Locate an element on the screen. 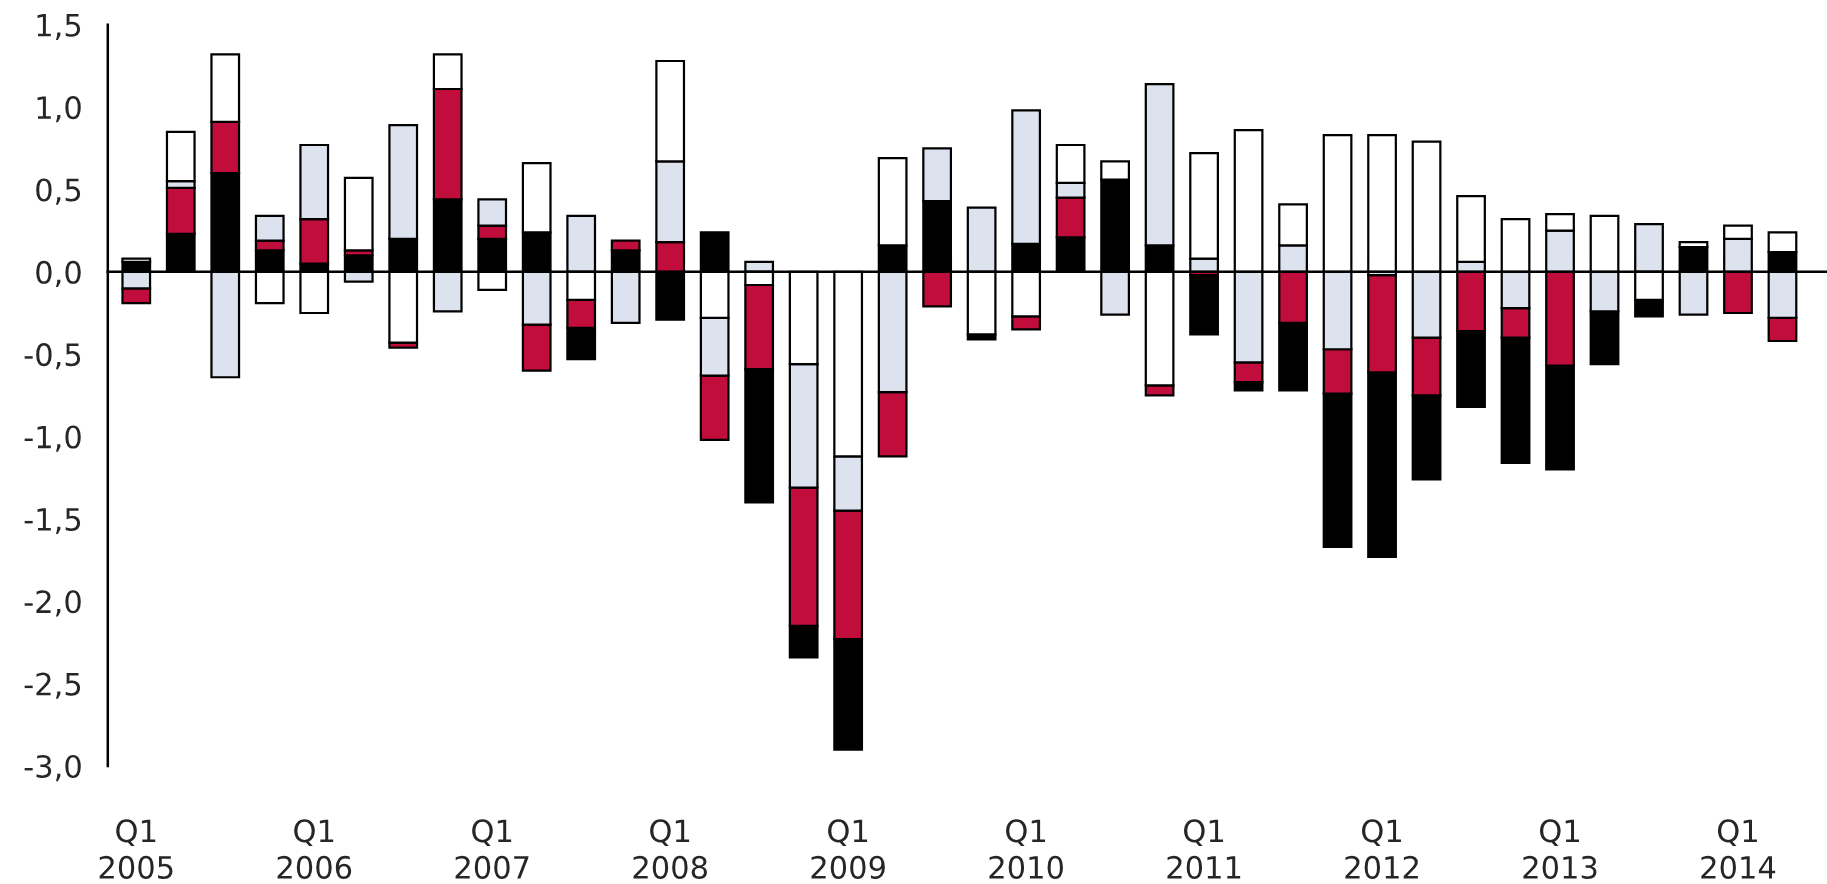 The image size is (1827, 884). x-tick-label: Q1 2007 is located at coordinates (492, 849).